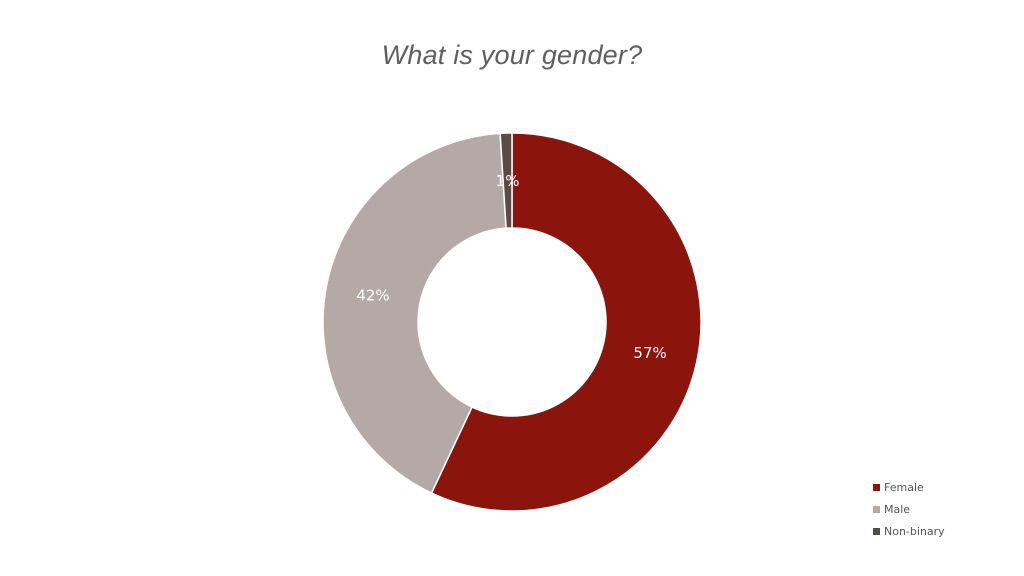 This screenshot has width=1024, height=576. What do you see at coordinates (512, 55) in the screenshot?
I see `chart-title: What is your gender?` at bounding box center [512, 55].